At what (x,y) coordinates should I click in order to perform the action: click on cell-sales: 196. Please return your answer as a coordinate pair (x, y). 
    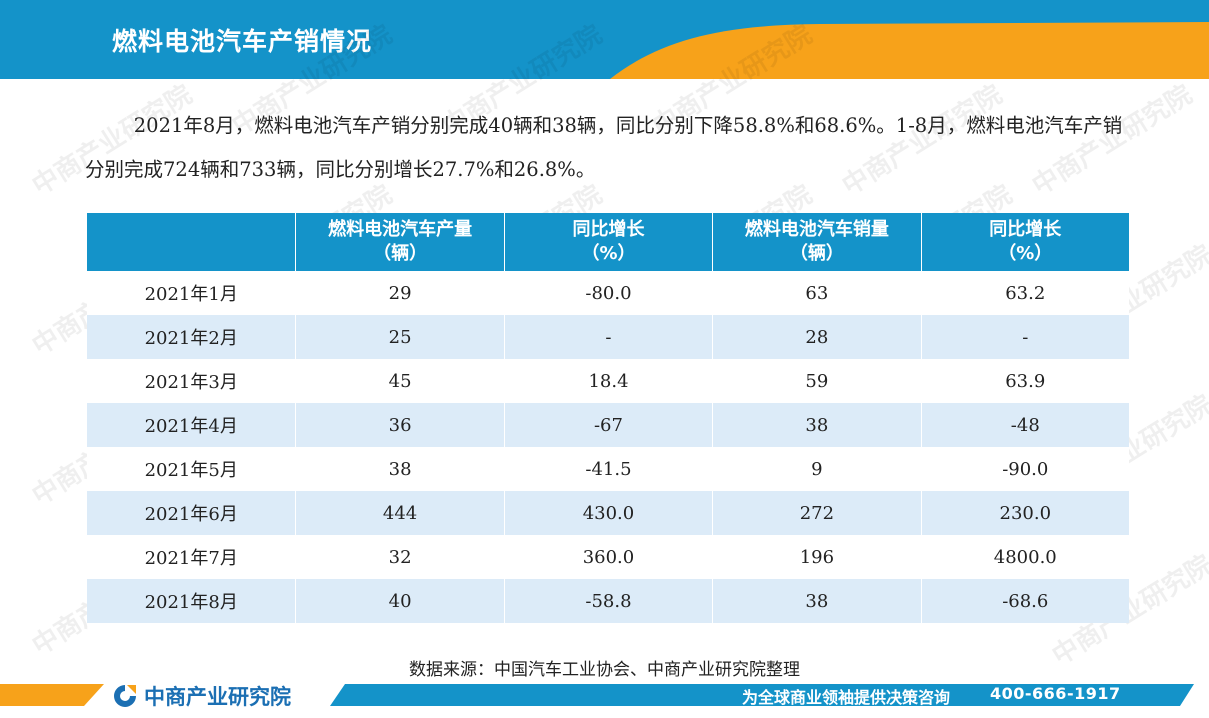
    Looking at the image, I should click on (816, 557).